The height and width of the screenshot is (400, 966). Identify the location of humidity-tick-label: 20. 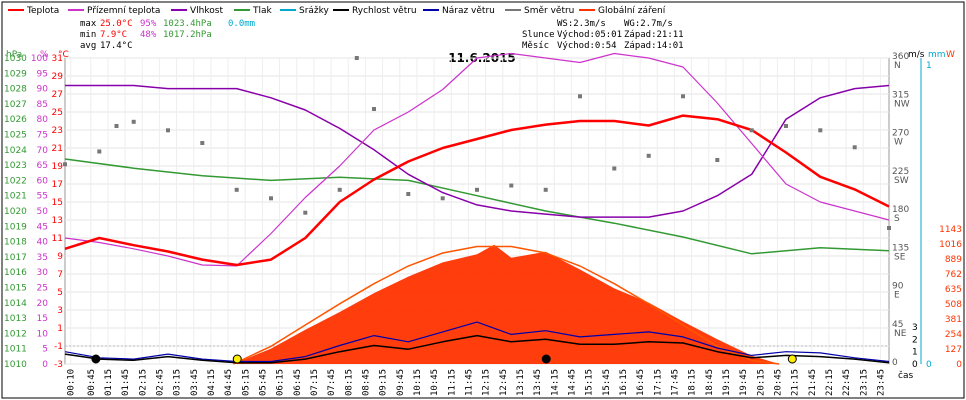
(43, 304).